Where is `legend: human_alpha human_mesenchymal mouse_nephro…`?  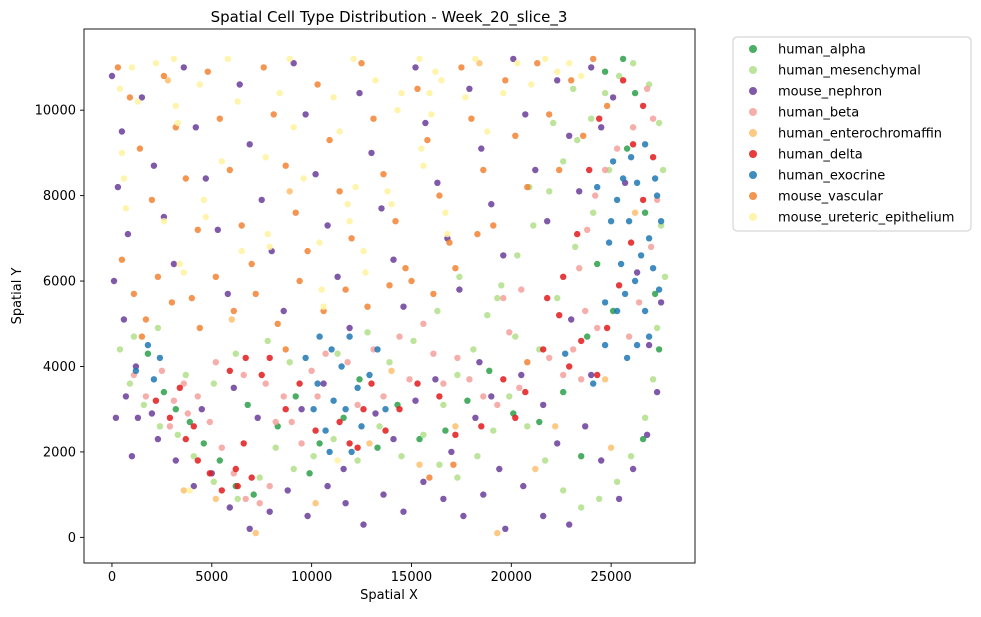
legend: human_alpha human_mesenchymal mouse_nephro… is located at coordinates (852, 134).